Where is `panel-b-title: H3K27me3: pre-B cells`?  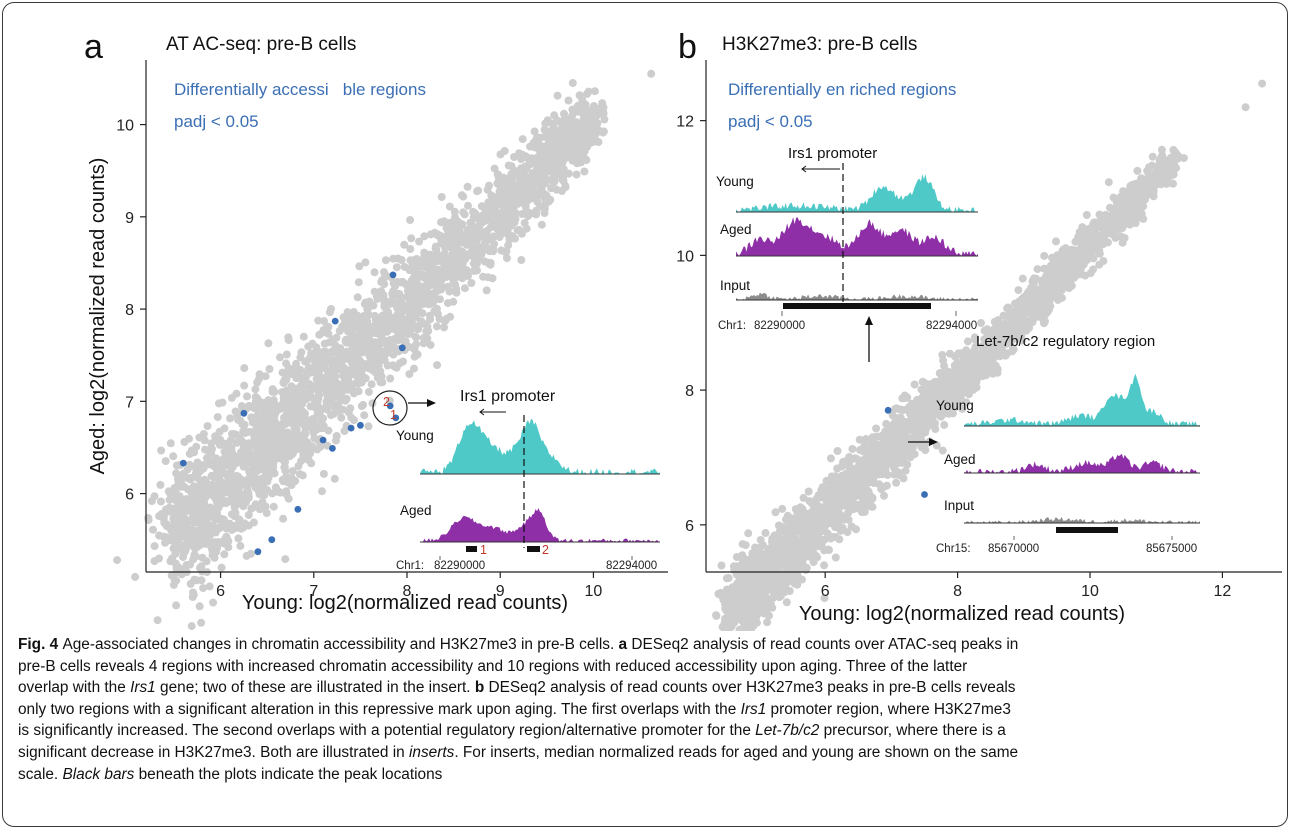 panel-b-title: H3K27me3: pre-B cells is located at coordinates (819, 44).